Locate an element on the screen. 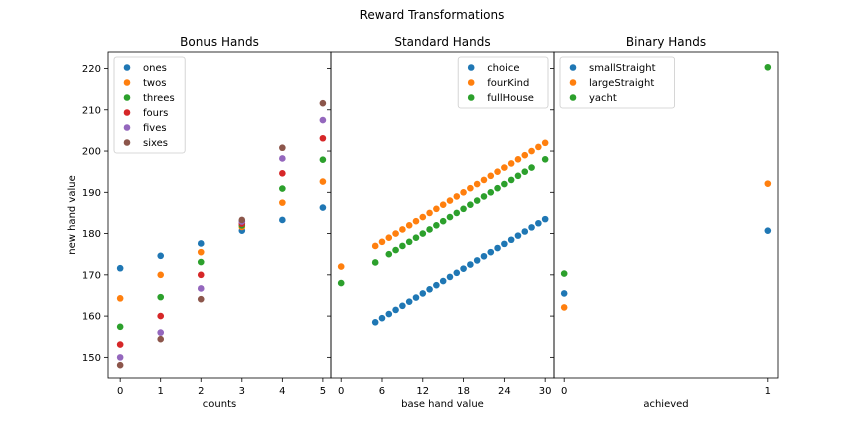 Image resolution: width=864 pixels, height=432 pixels. y-tick-label: 170 is located at coordinates (91, 275).